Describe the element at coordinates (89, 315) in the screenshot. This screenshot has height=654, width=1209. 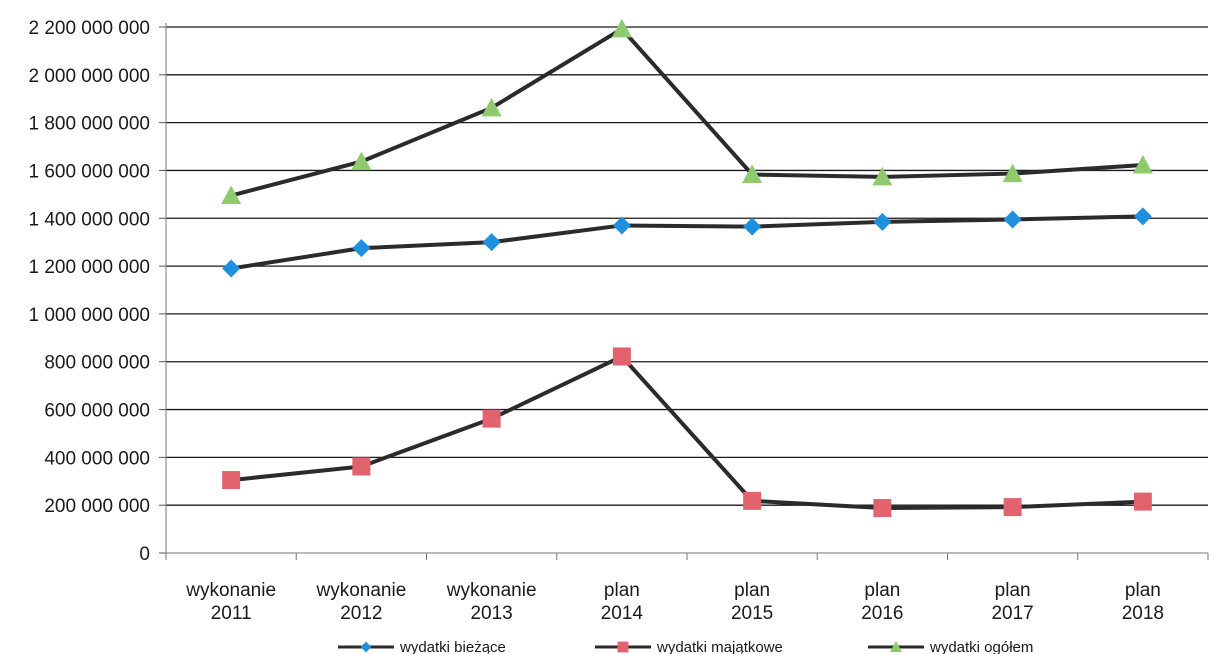
I see `y-tick-label: 1 000 000 000` at that location.